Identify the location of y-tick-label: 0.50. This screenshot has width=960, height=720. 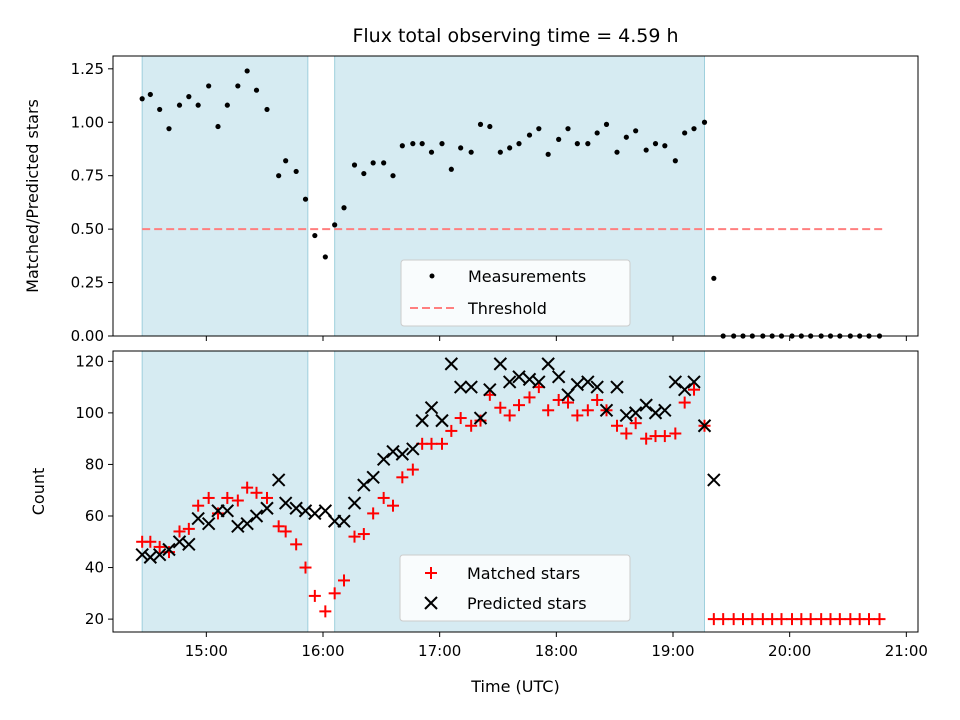
(87, 229).